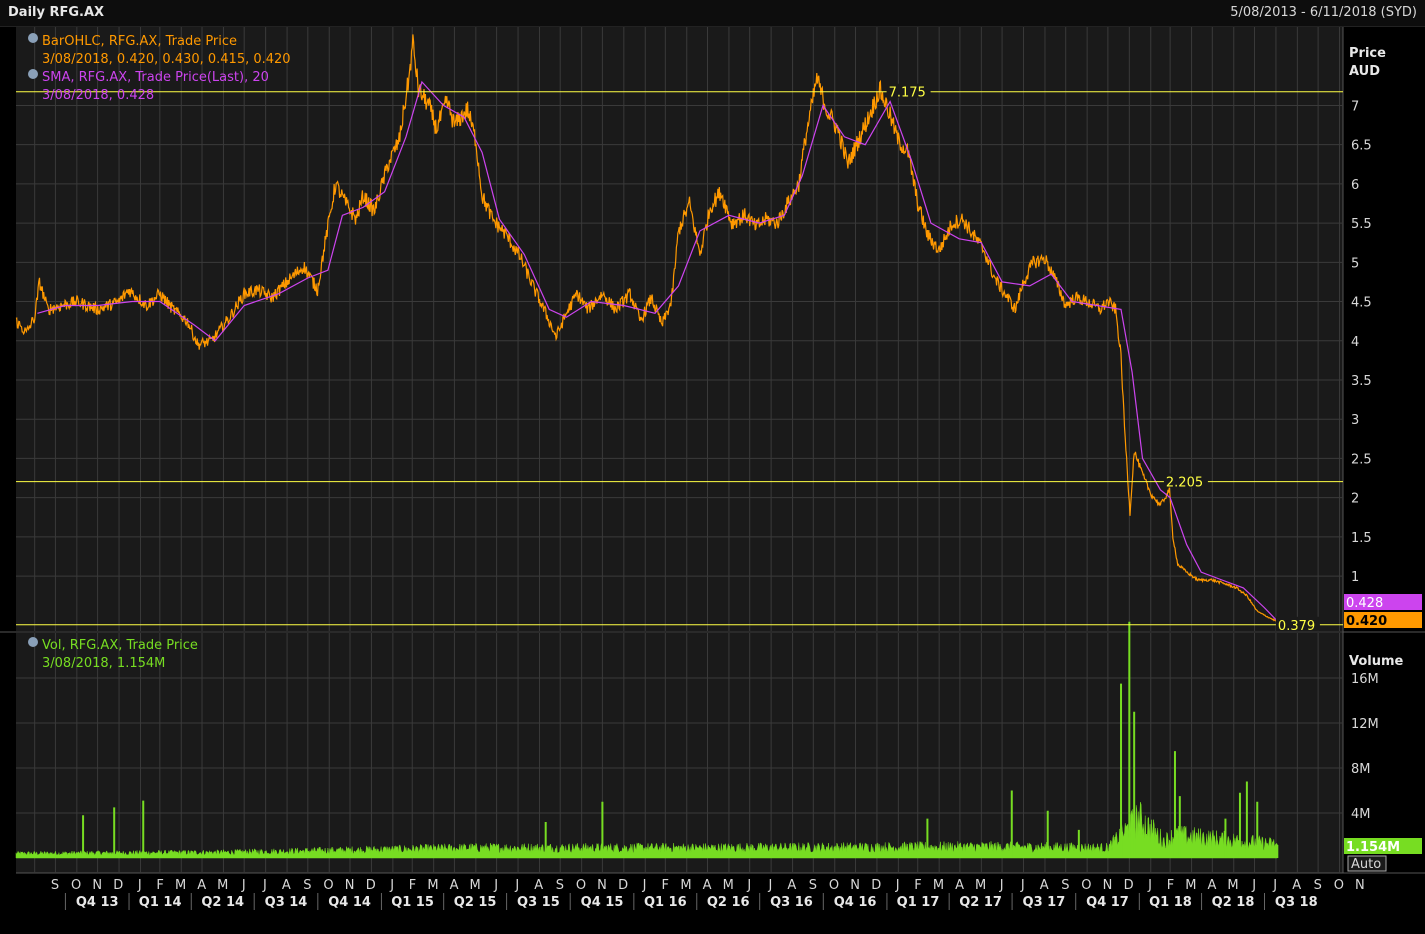 The width and height of the screenshot is (1425, 934). What do you see at coordinates (139, 41) in the screenshot?
I see `legend-price-name: BarOHLC, RFG.AX, Trade Price` at bounding box center [139, 41].